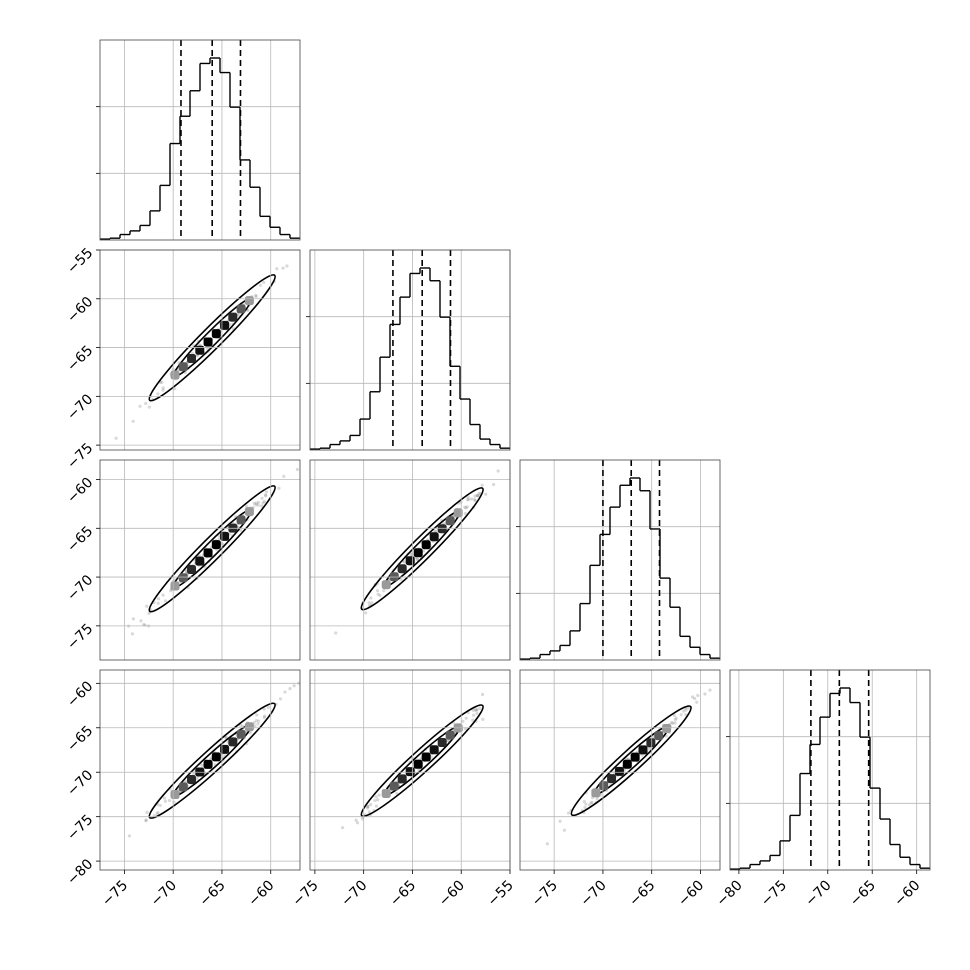 This screenshot has width=970, height=970. What do you see at coordinates (80, 872) in the screenshot?
I see `y-tick-label-3-0: −80` at bounding box center [80, 872].